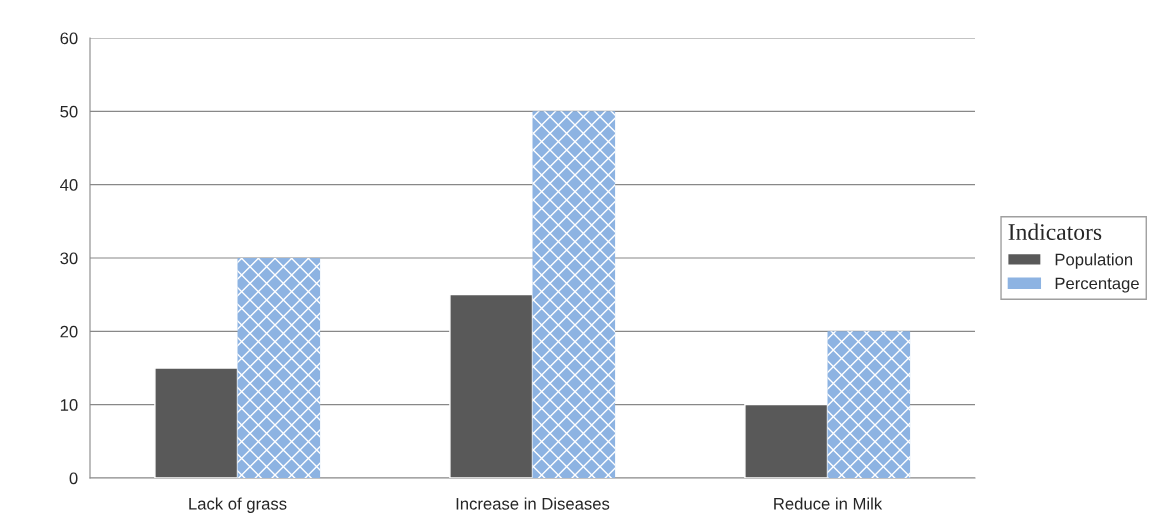 This screenshot has height=527, width=1176. I want to click on legend-label: Percentage, so click(1097, 285).